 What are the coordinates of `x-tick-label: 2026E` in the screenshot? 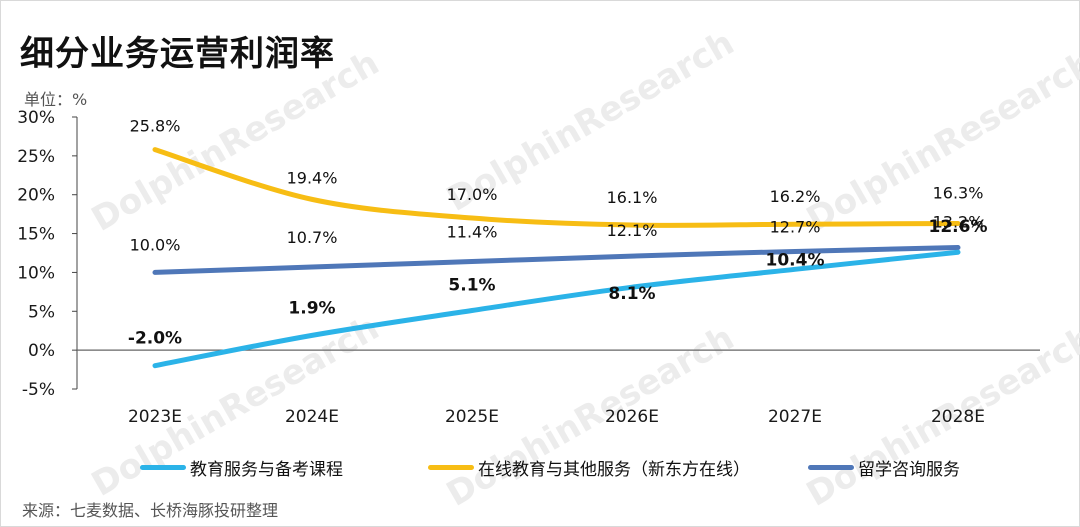 It's located at (632, 417).